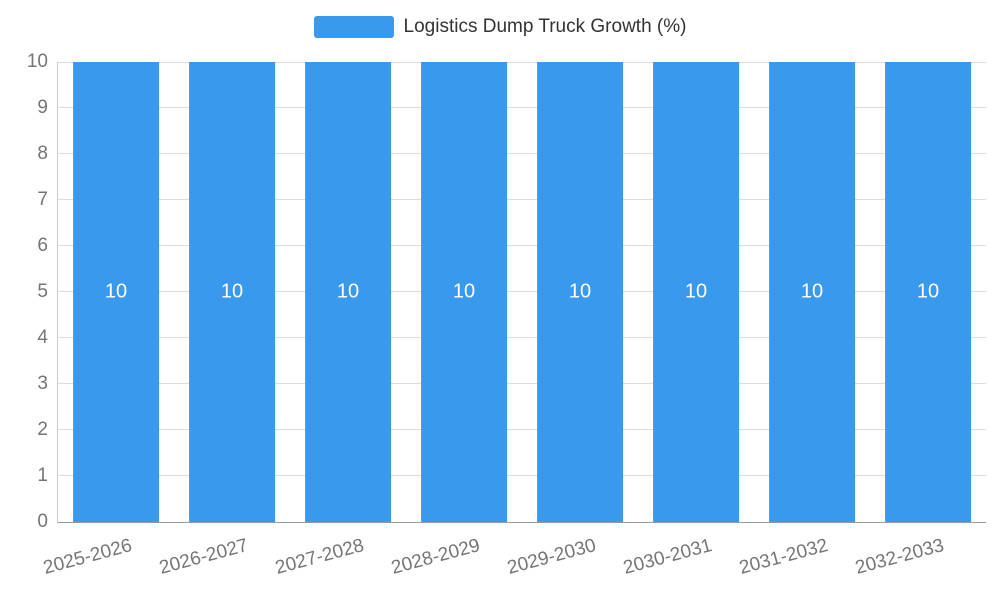 The height and width of the screenshot is (600, 1000). Describe the element at coordinates (42, 383) in the screenshot. I see `y-tick-label: 3` at that location.